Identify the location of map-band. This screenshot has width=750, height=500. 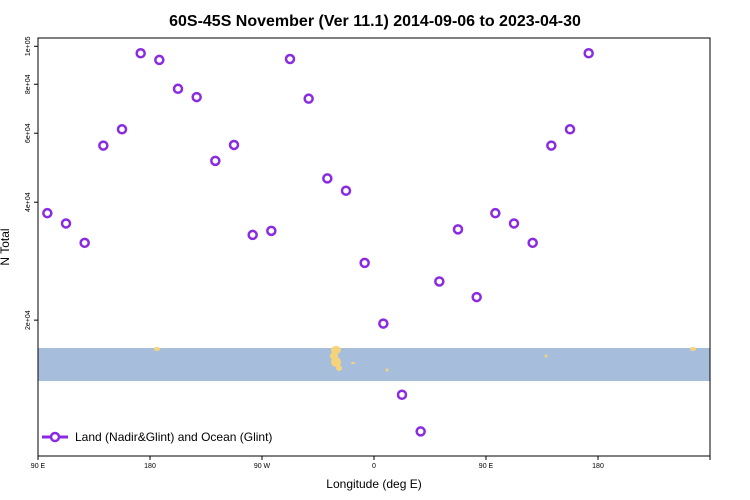
(374, 363).